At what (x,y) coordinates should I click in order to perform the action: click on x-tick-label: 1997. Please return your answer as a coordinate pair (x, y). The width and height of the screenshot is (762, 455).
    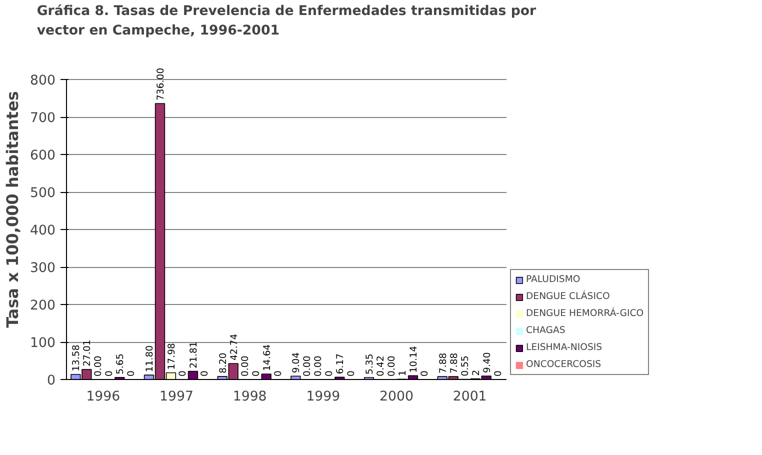
    Looking at the image, I should click on (177, 397).